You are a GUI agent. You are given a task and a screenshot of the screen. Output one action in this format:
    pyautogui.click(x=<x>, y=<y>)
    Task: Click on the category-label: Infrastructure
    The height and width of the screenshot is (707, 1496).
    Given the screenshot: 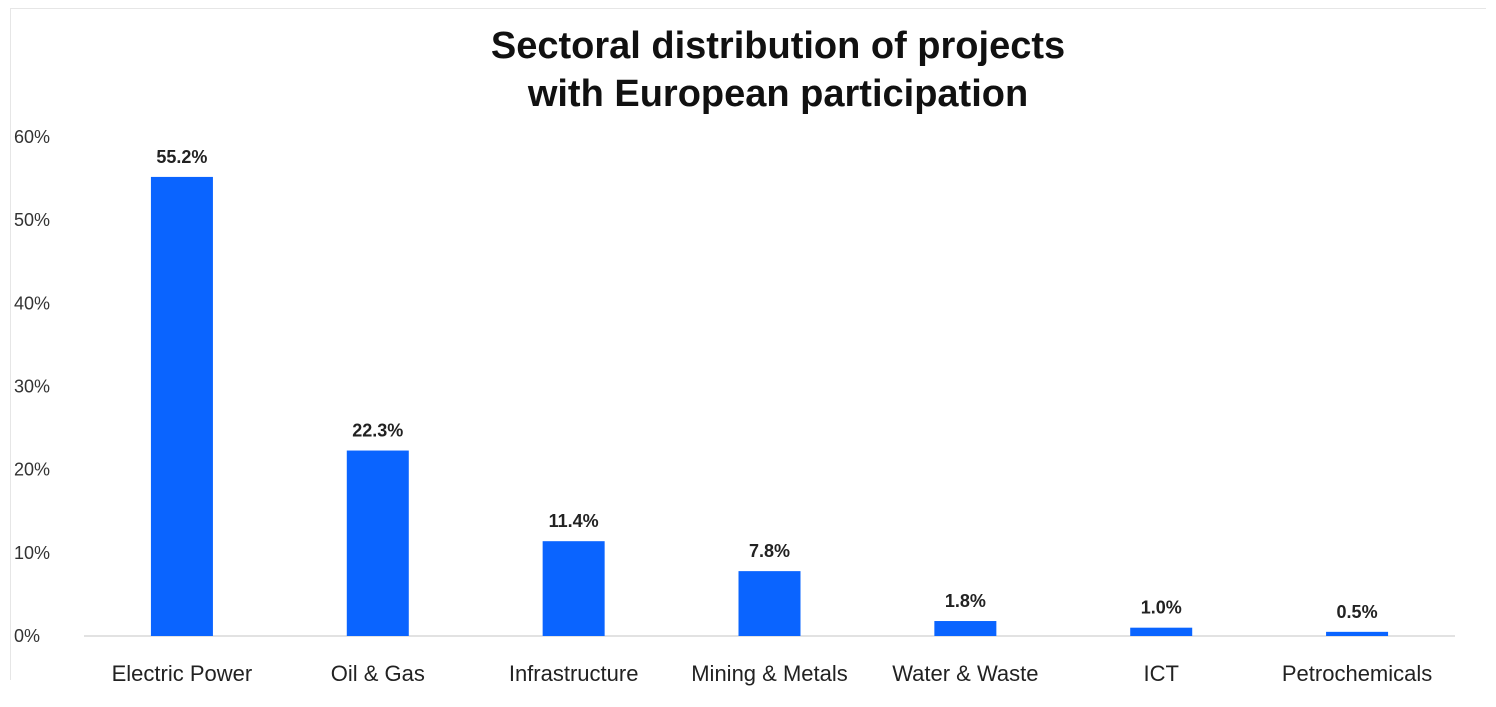 What is the action you would take?
    pyautogui.click(x=574, y=673)
    